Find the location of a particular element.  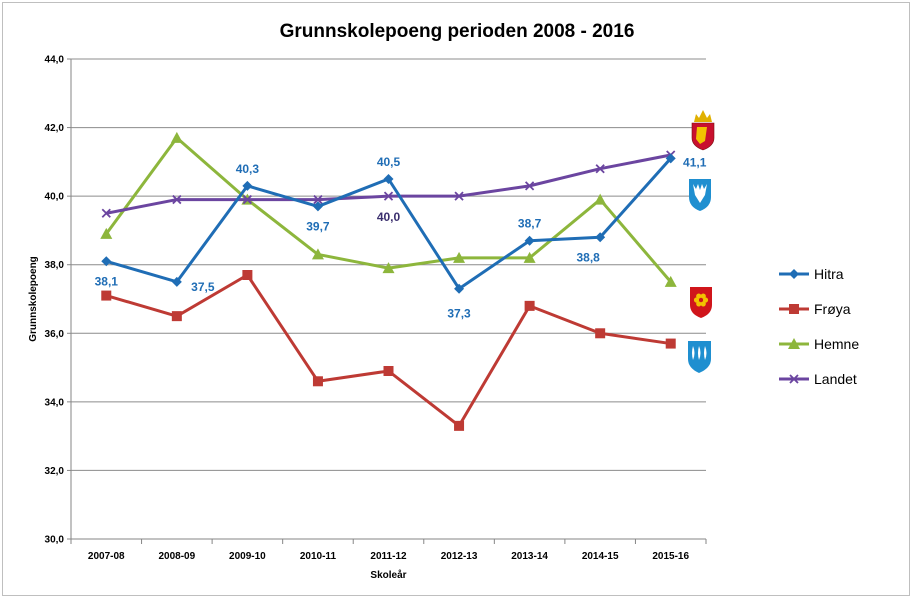

chart-title: Grunnskolepoeng perioden 2008 - 2016 is located at coordinates (457, 31).